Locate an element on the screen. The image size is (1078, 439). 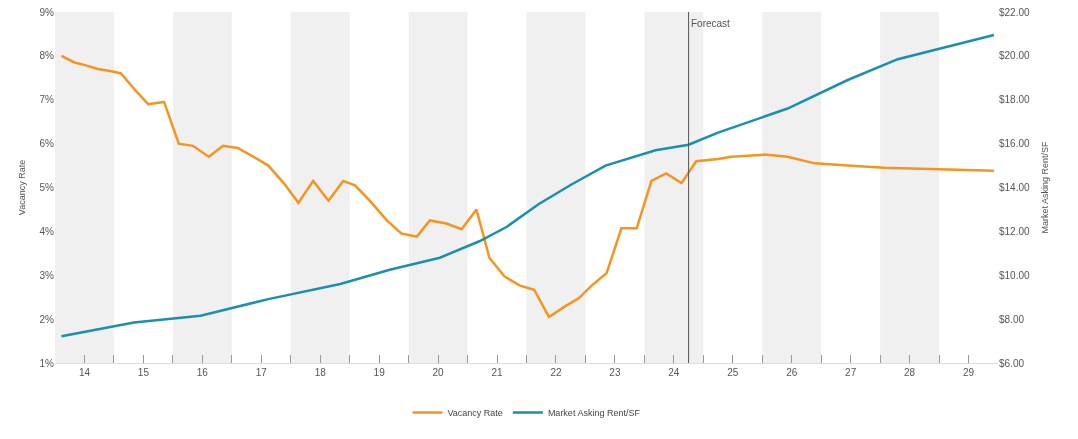
legend-label: Vacancy Rate is located at coordinates (475, 413).